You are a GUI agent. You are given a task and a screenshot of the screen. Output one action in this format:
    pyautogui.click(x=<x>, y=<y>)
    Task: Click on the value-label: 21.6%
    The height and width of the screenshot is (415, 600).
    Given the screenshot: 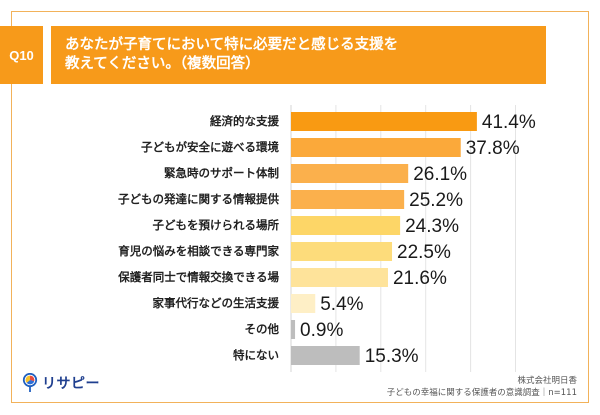 What is the action you would take?
    pyautogui.click(x=419, y=278)
    